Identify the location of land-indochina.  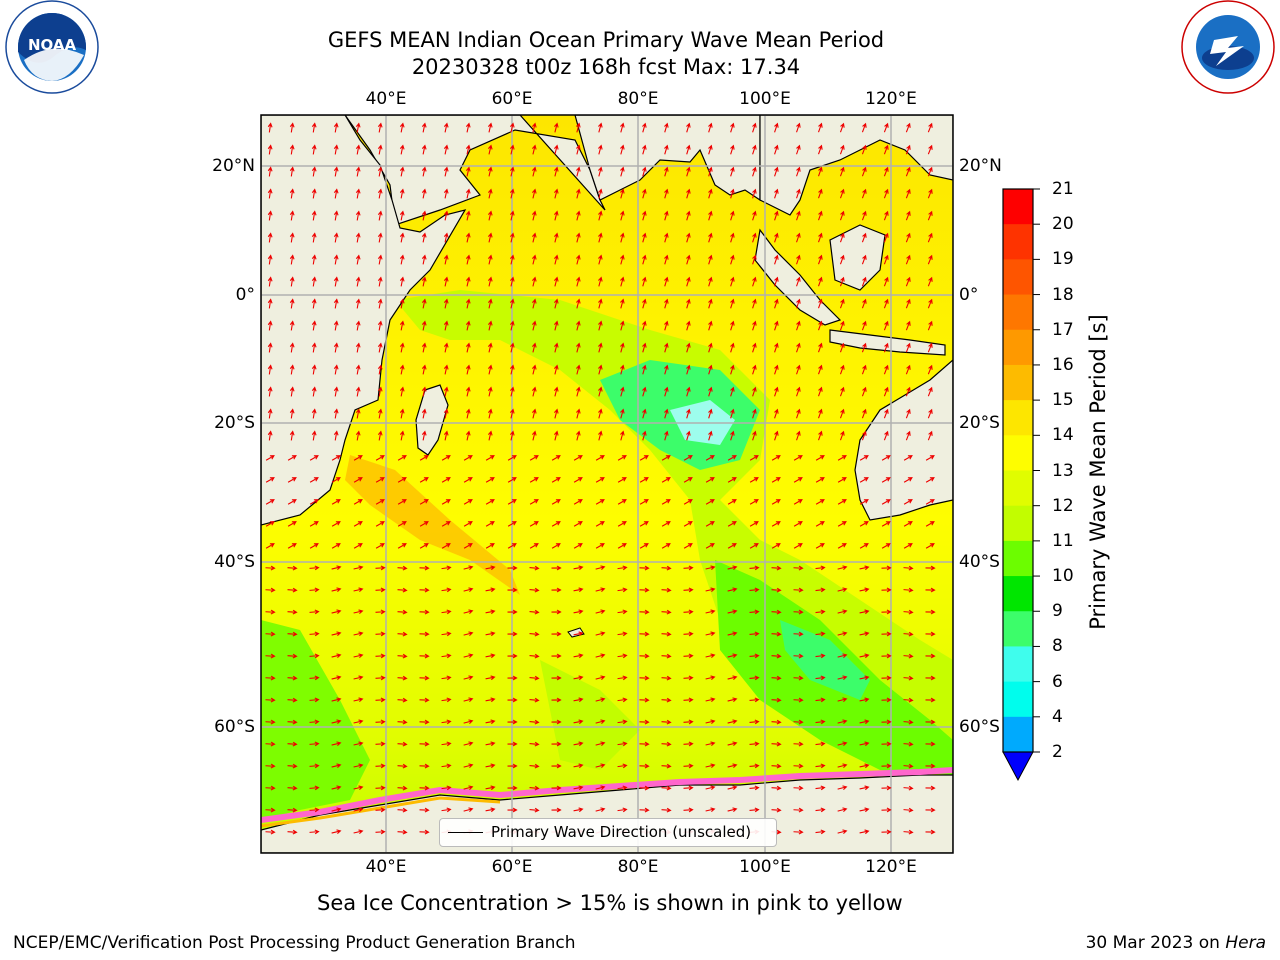
(856, 165).